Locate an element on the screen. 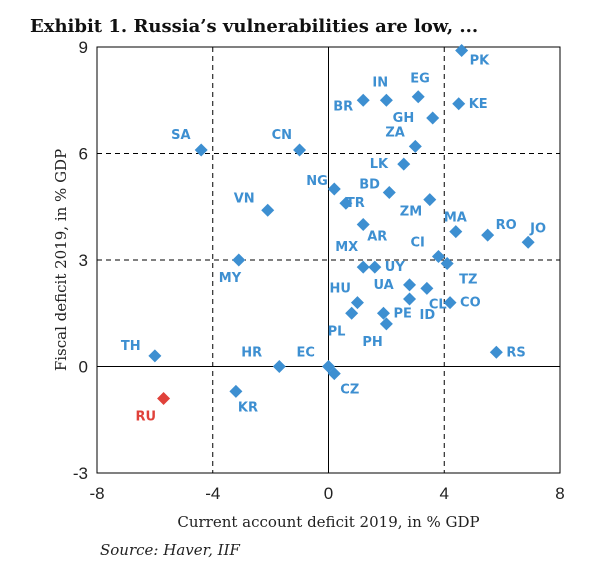  y-tick-label: 9 is located at coordinates (83, 47).